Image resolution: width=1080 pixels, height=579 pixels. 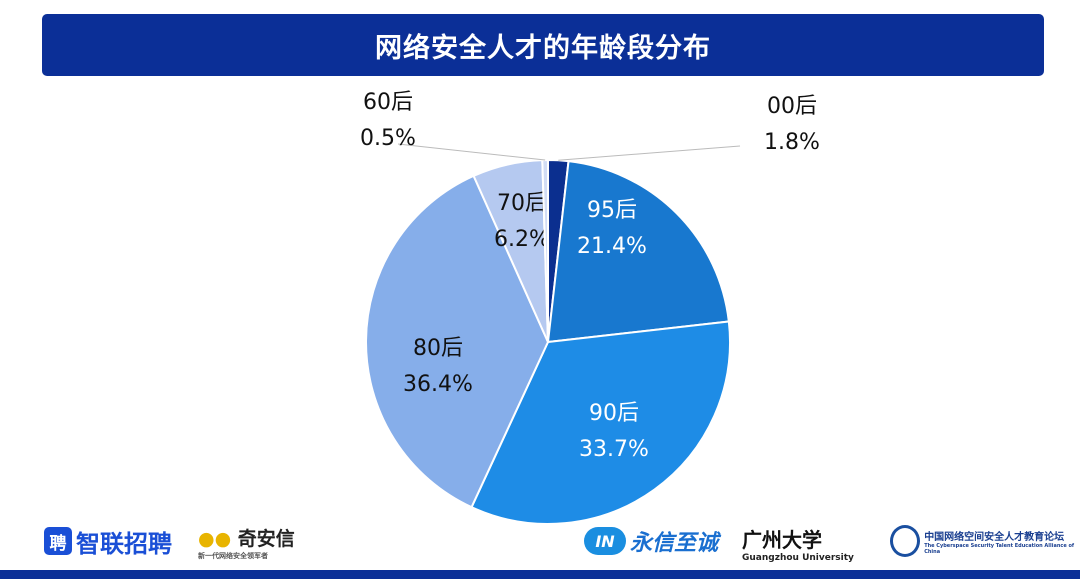 I want to click on qianxin-sub: 新一代网络安全领军者, so click(x=233, y=556).